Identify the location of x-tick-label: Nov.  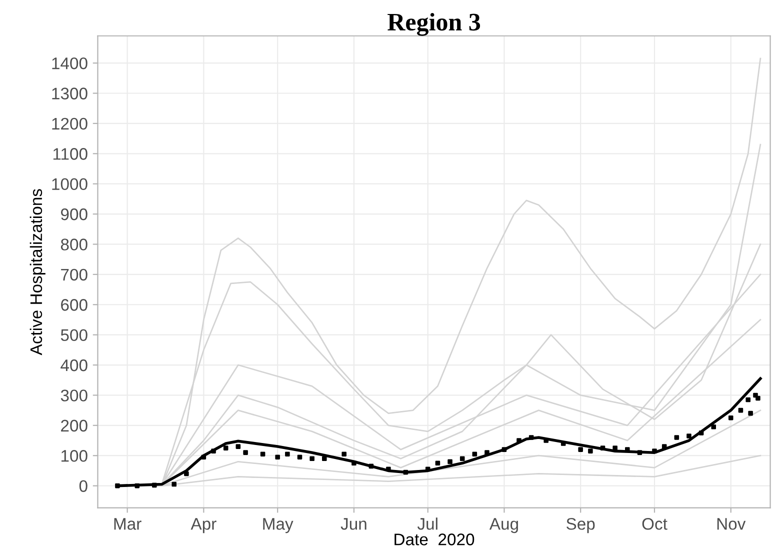
(731, 524).